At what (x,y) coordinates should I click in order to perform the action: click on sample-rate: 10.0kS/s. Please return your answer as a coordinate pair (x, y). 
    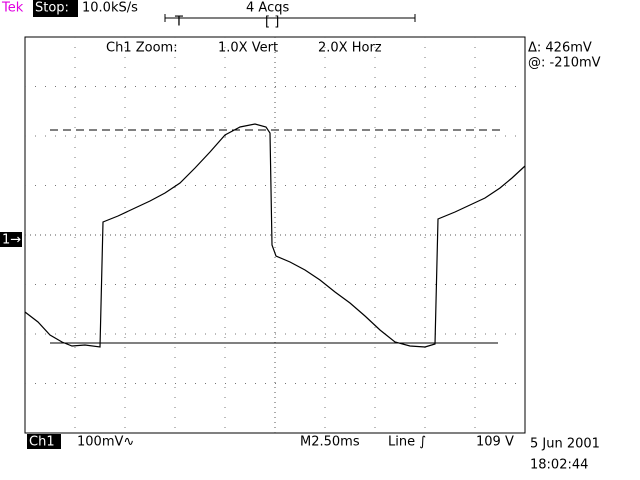
    Looking at the image, I should click on (110, 8).